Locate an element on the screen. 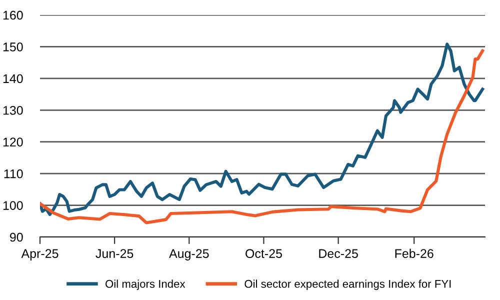 The height and width of the screenshot is (300, 500). y-tick-label: 110 is located at coordinates (13, 173).